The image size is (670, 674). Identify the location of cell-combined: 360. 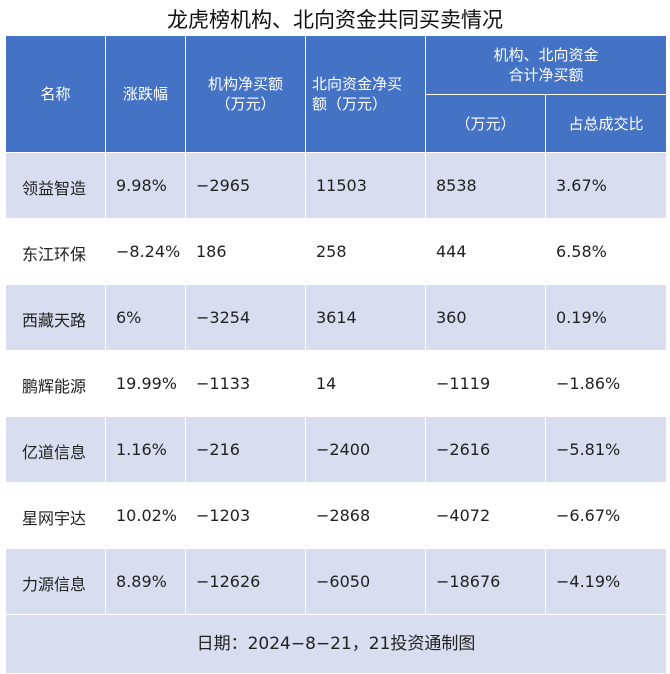
(485, 317).